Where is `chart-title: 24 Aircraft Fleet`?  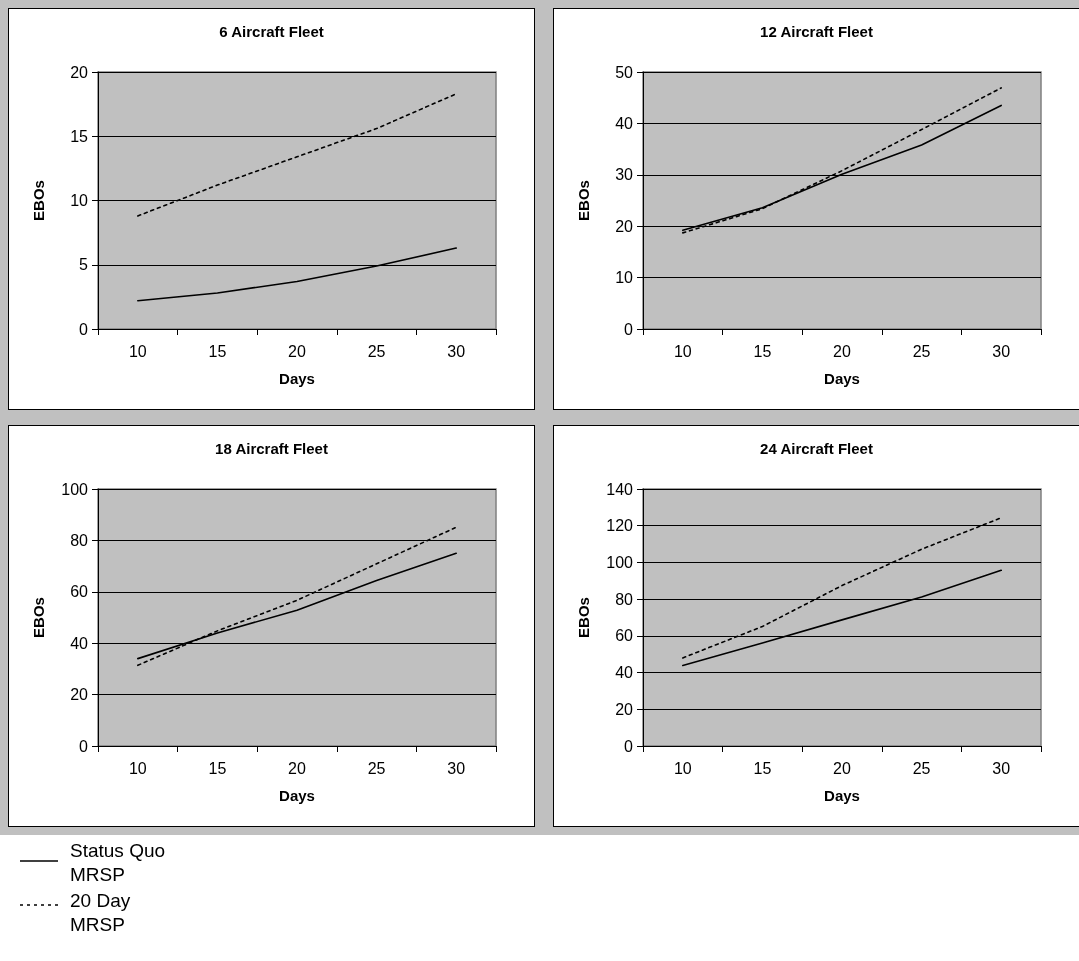 chart-title: 24 Aircraft Fleet is located at coordinates (816, 448).